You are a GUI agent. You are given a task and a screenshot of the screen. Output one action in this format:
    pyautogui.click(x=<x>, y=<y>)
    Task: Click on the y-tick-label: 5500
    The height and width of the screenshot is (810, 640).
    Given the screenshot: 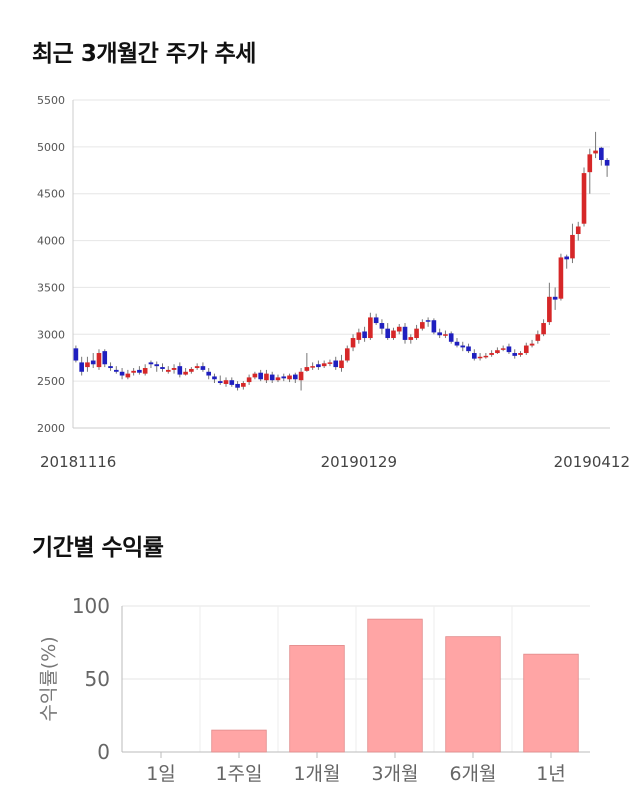 What is the action you would take?
    pyautogui.click(x=51, y=100)
    